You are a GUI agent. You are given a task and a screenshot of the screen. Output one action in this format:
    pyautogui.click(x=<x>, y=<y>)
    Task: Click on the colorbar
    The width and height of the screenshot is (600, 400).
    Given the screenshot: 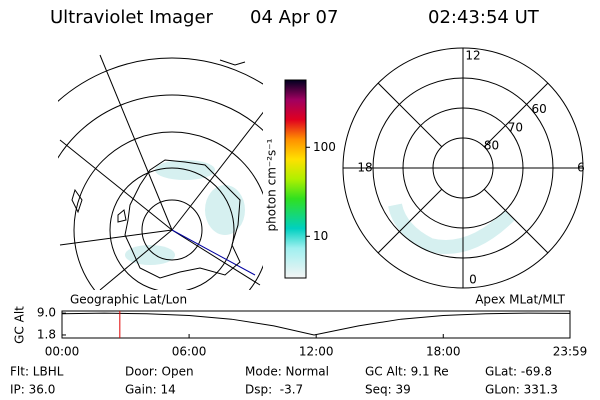 What is the action you would take?
    pyautogui.click(x=295, y=179)
    